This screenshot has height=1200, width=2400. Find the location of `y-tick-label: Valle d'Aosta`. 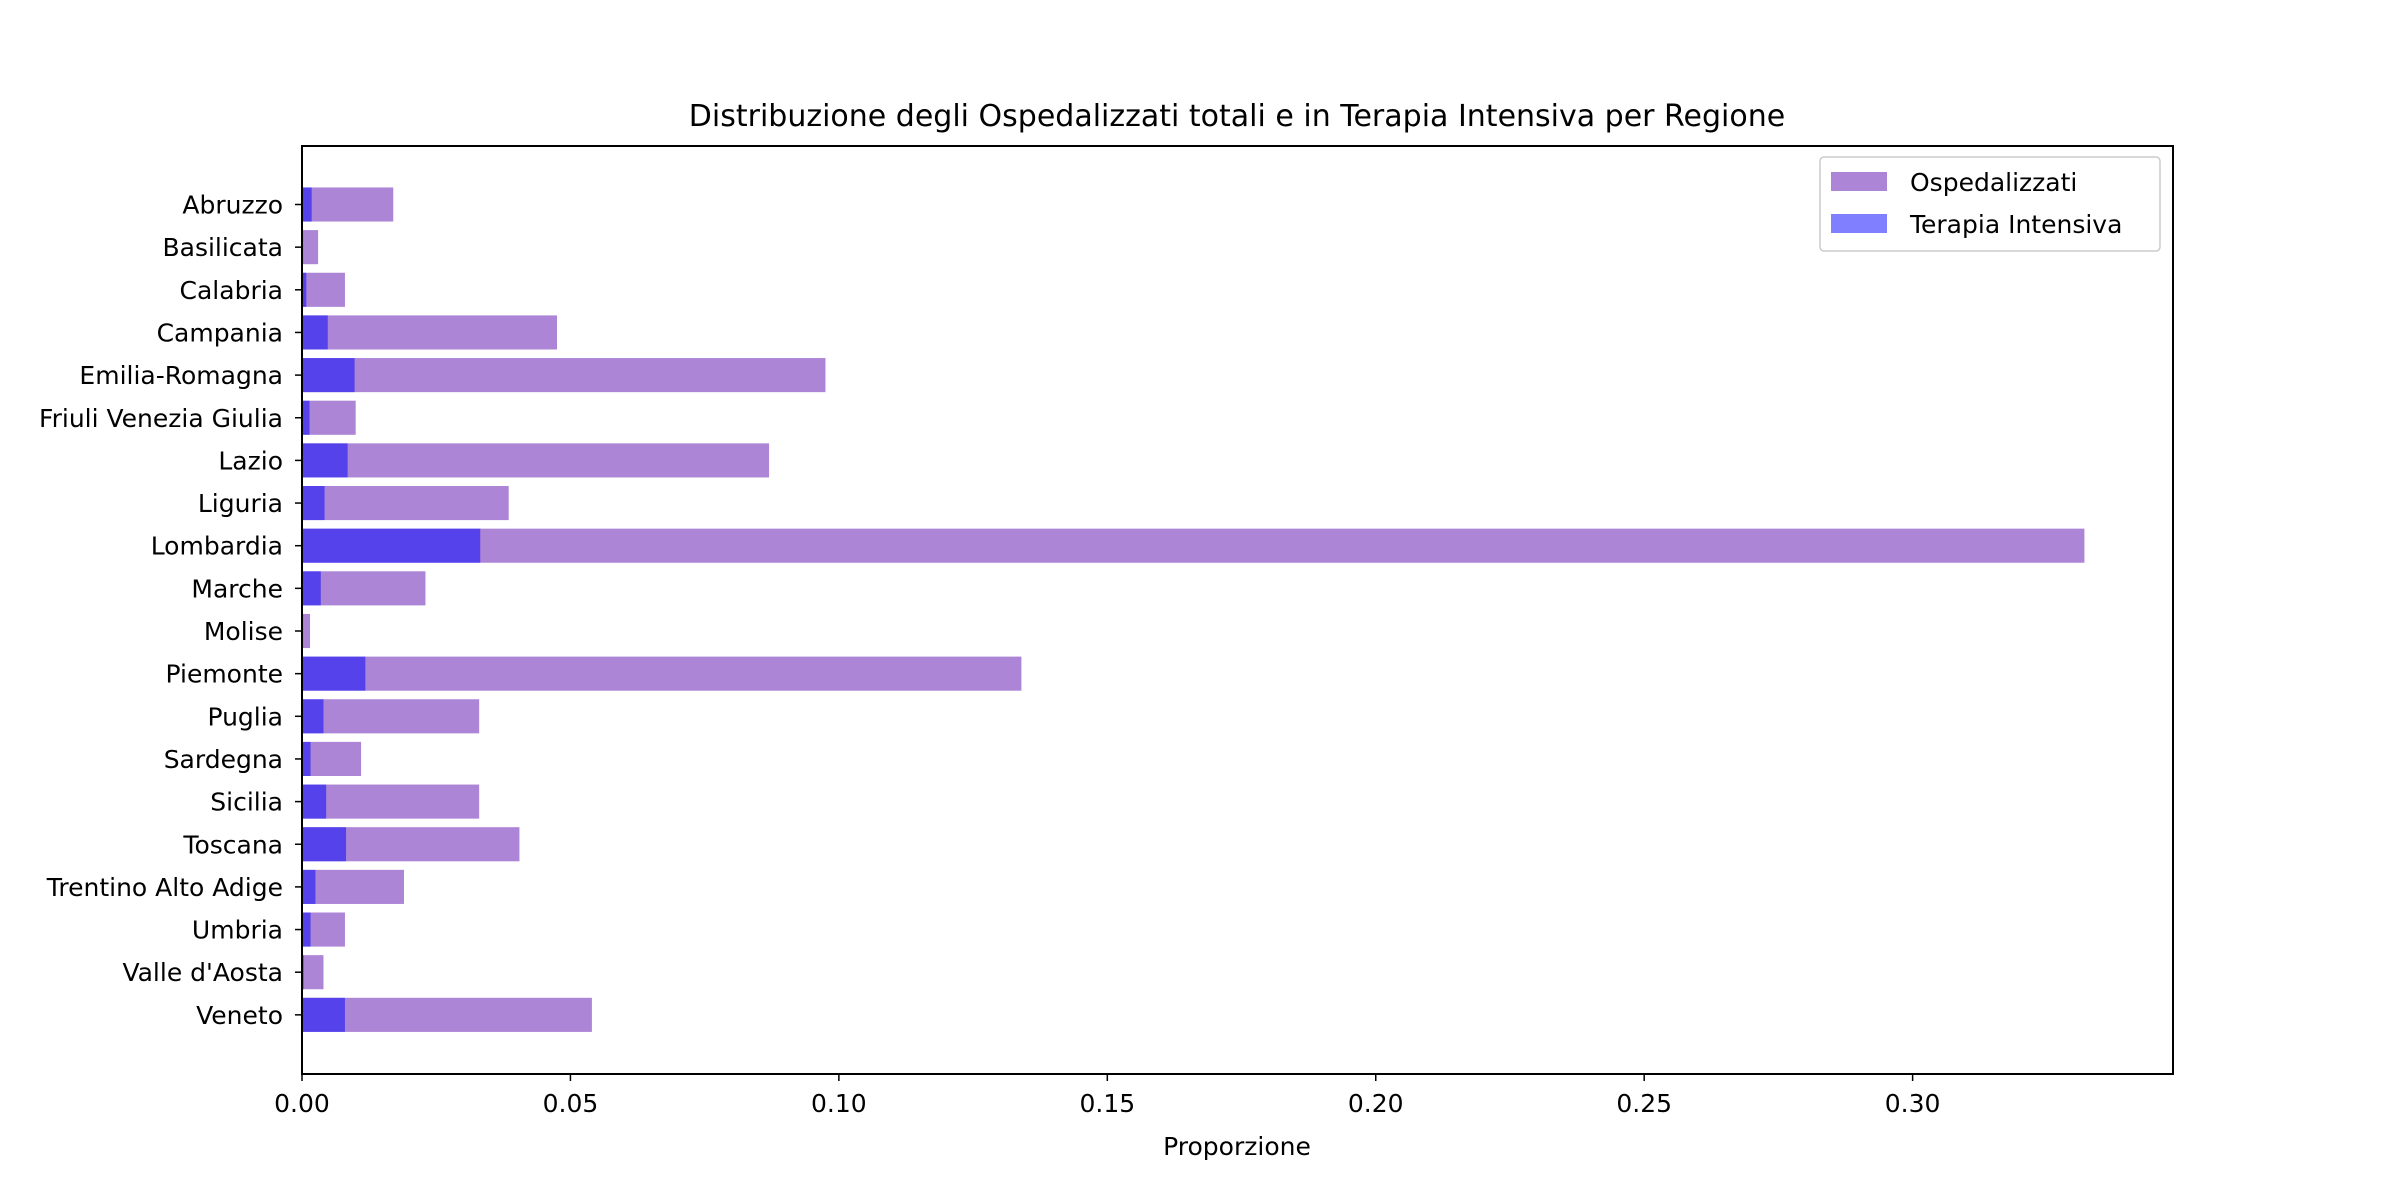

y-tick-label: Valle d'Aosta is located at coordinates (202, 972).